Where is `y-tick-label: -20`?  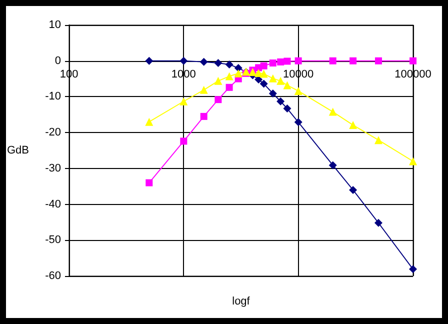 y-tick-label: -20 is located at coordinates (53, 132).